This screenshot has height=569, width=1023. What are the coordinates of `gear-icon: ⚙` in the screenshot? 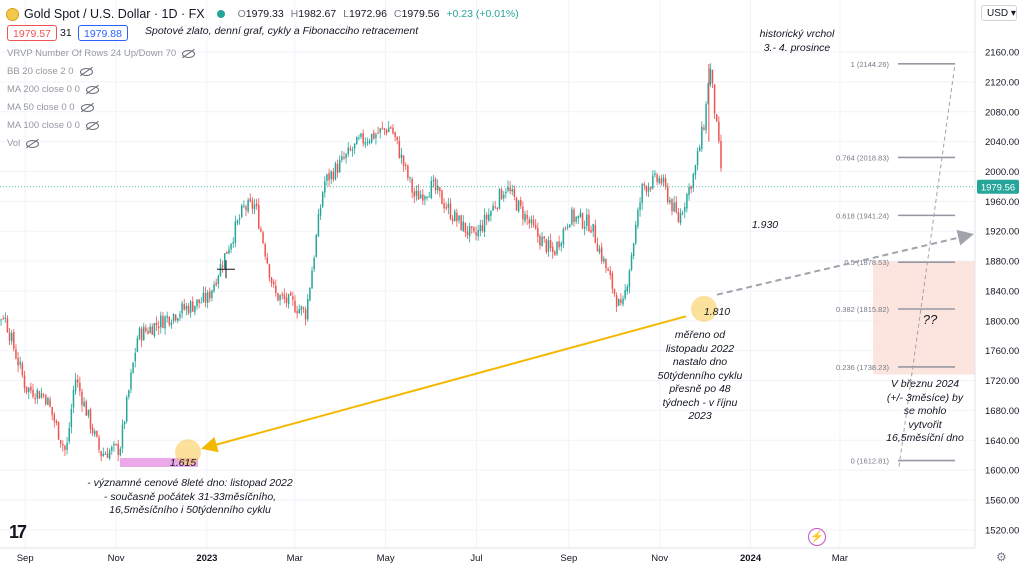 It's located at (1001, 557).